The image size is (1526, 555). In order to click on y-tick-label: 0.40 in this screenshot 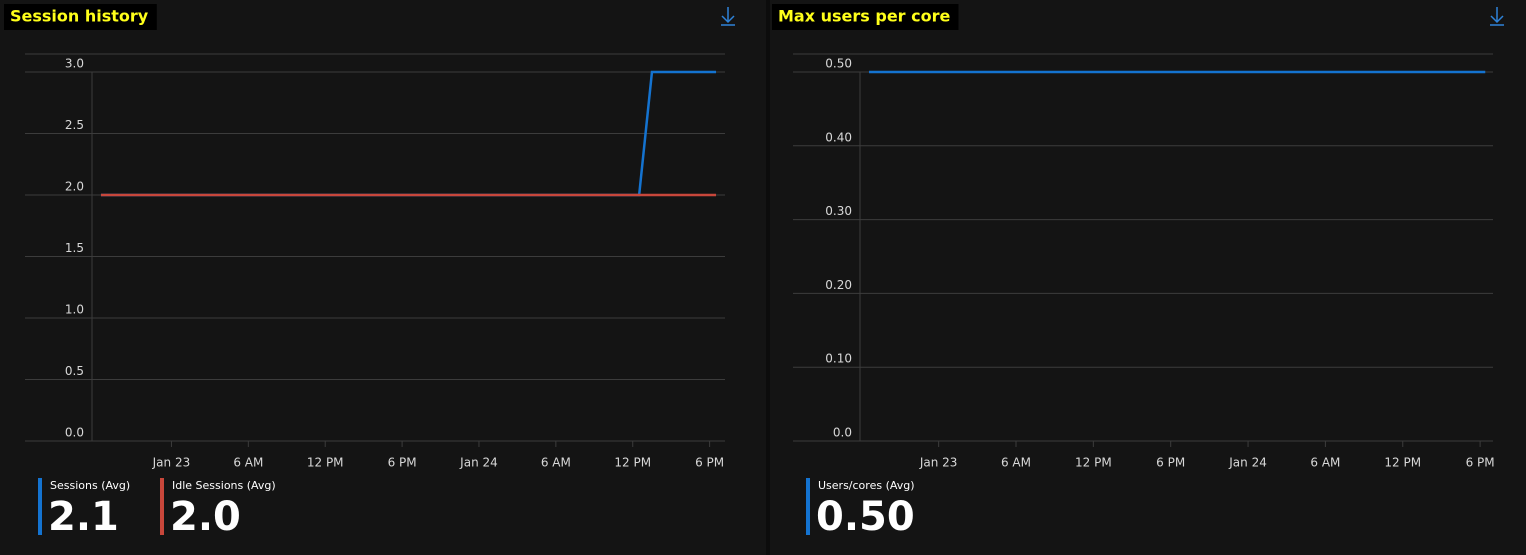, I will do `click(838, 137)`.